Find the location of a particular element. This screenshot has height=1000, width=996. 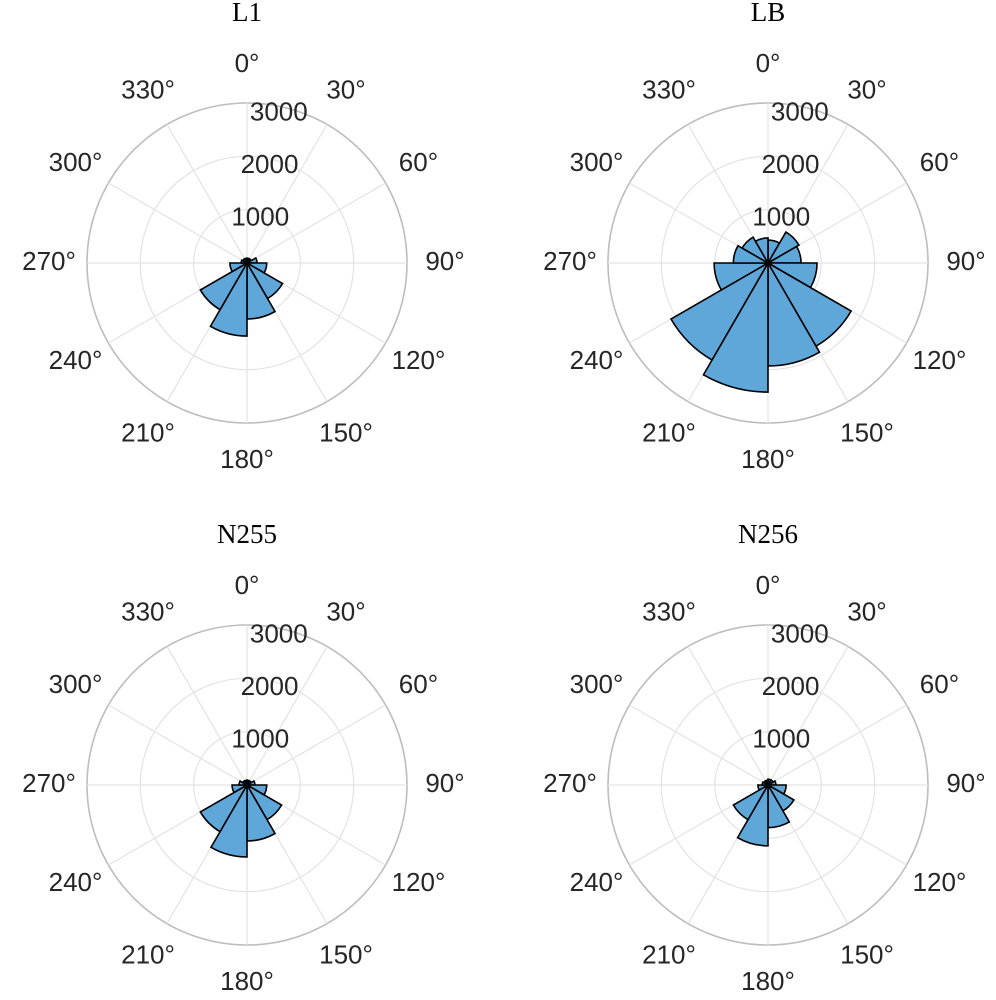

panel-title: L1 is located at coordinates (247, 13).